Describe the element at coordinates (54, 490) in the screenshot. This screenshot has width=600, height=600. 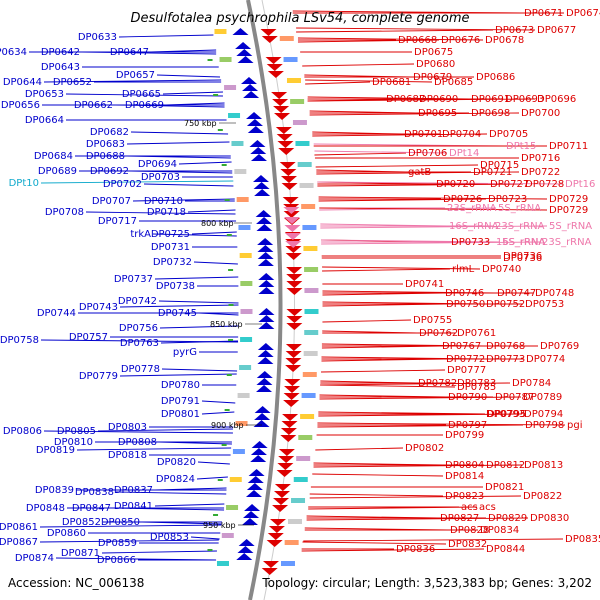
I see `left-label-dp0839: DP0839` at that location.